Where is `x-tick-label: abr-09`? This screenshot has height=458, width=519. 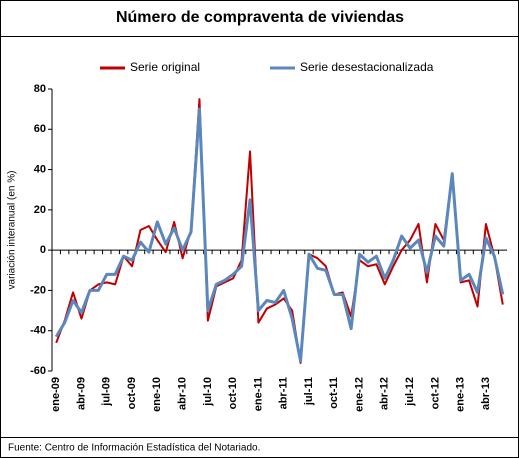
x-tick-label: abr-09 is located at coordinates (81, 393).